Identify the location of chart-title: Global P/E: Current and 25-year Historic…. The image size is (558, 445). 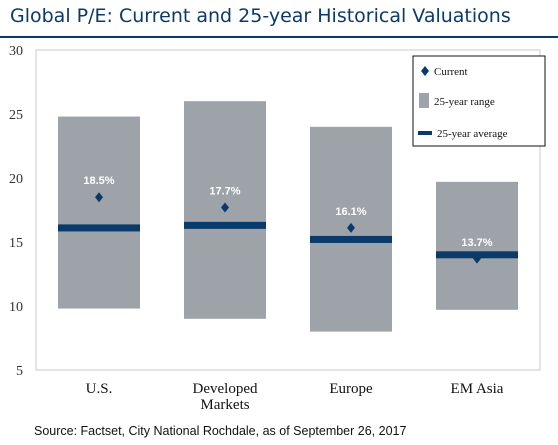
(260, 16).